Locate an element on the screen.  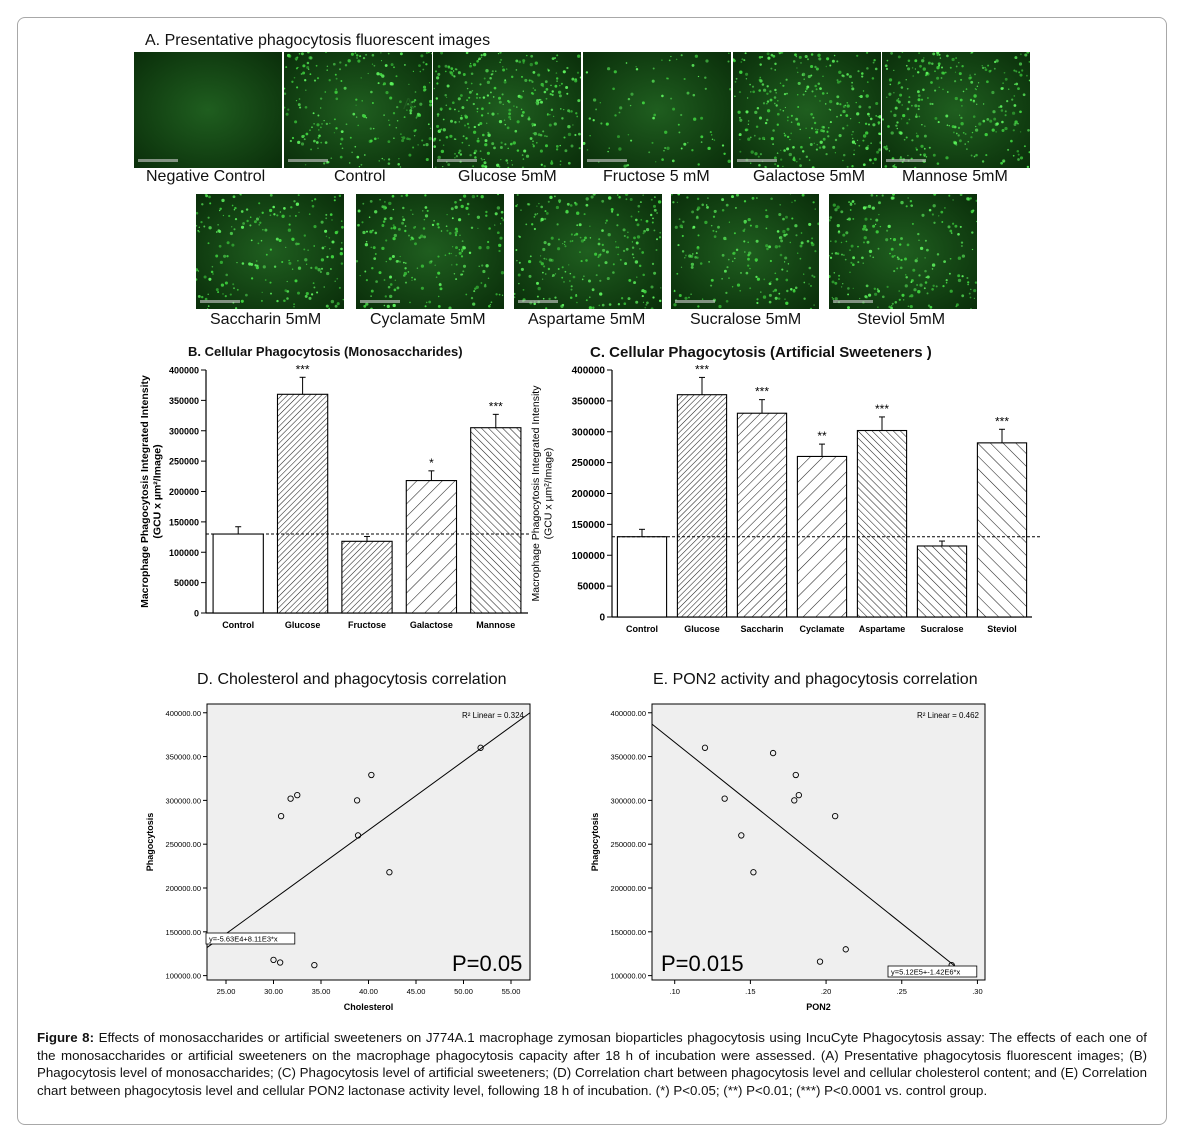
y-tick-label: 100000 is located at coordinates (184, 553).